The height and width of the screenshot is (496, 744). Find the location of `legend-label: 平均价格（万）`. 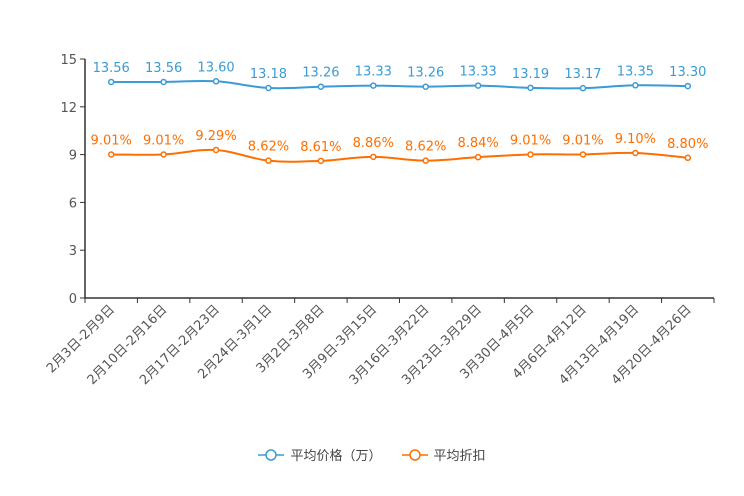

legend-label: 平均价格（万） is located at coordinates (336, 456).